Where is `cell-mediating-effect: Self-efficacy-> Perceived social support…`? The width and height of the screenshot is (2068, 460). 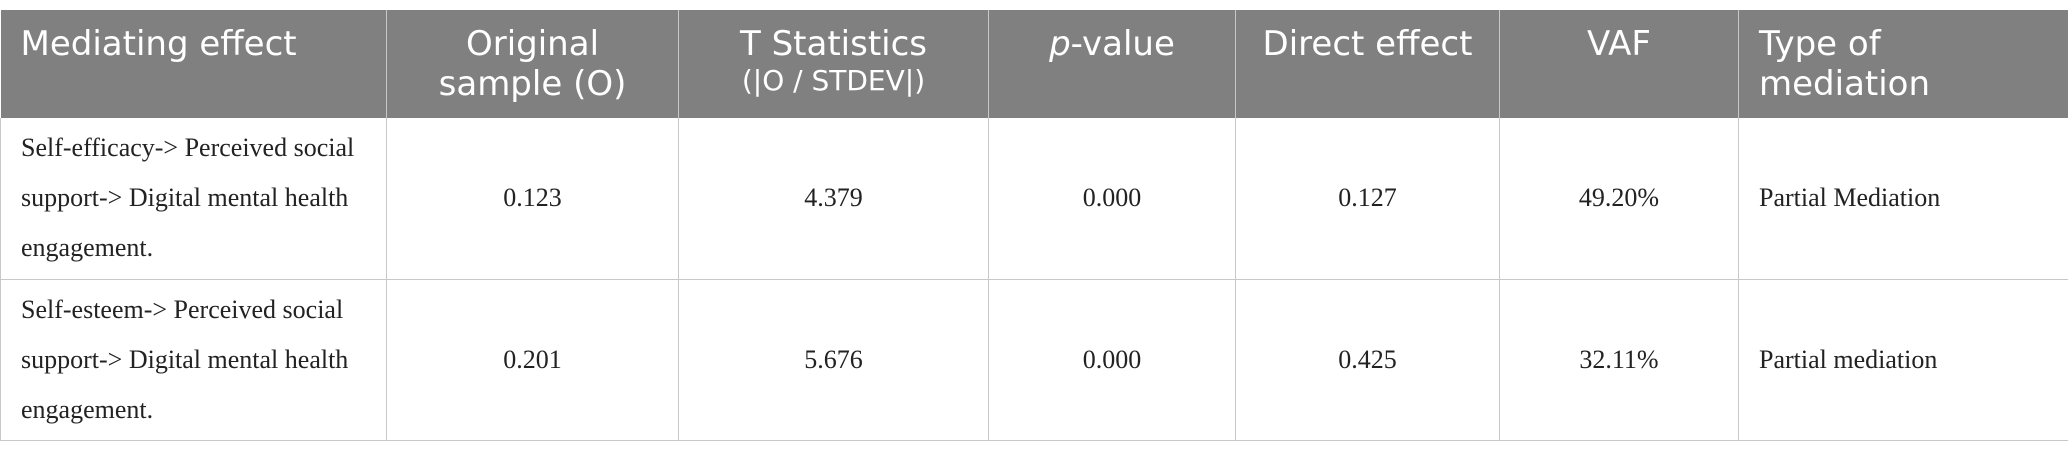 cell-mediating-effect: Self-efficacy-> Perceived social support… is located at coordinates (193, 199).